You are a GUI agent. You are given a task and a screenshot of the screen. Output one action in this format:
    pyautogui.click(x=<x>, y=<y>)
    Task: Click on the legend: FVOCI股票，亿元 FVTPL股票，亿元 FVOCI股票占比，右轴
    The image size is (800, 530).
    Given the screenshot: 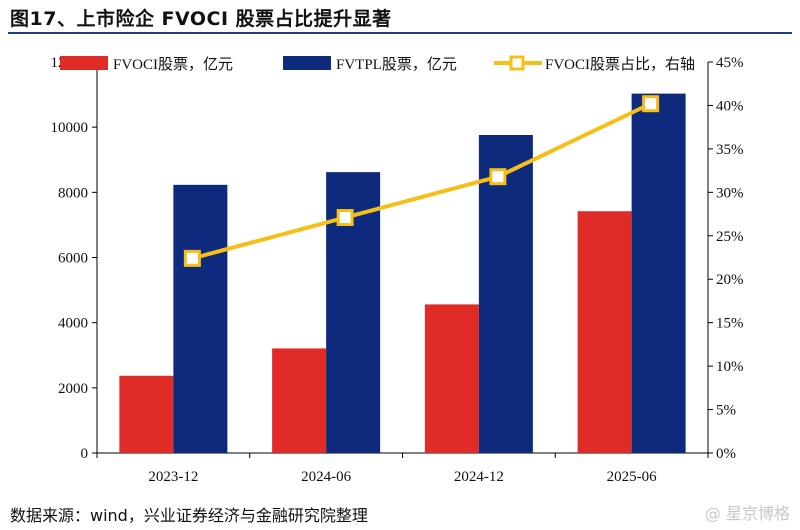 What is the action you would take?
    pyautogui.click(x=377, y=64)
    